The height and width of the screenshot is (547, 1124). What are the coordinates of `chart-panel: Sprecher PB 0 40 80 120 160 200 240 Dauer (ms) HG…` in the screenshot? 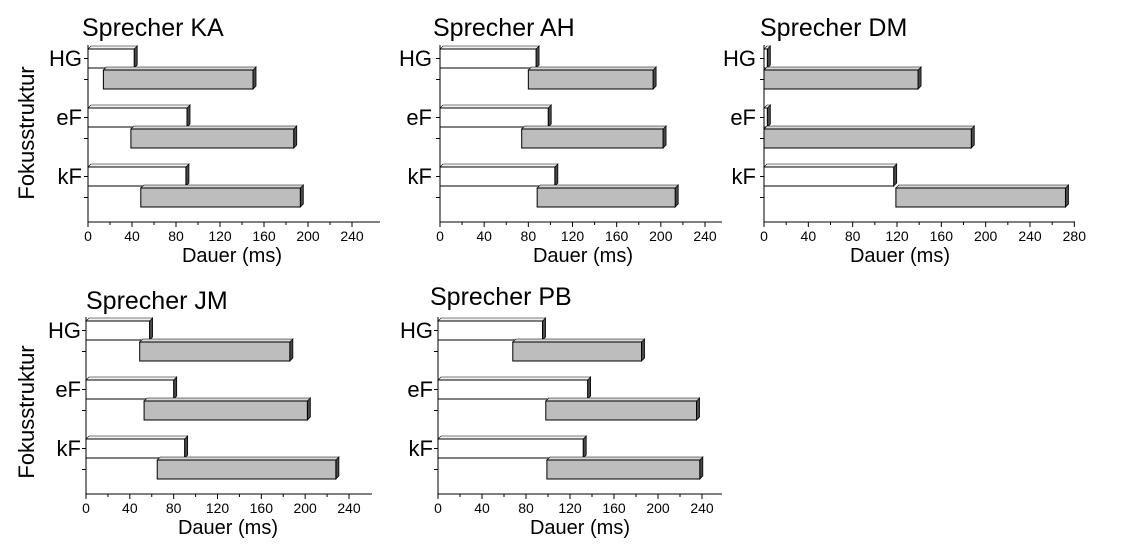 It's located at (561, 411).